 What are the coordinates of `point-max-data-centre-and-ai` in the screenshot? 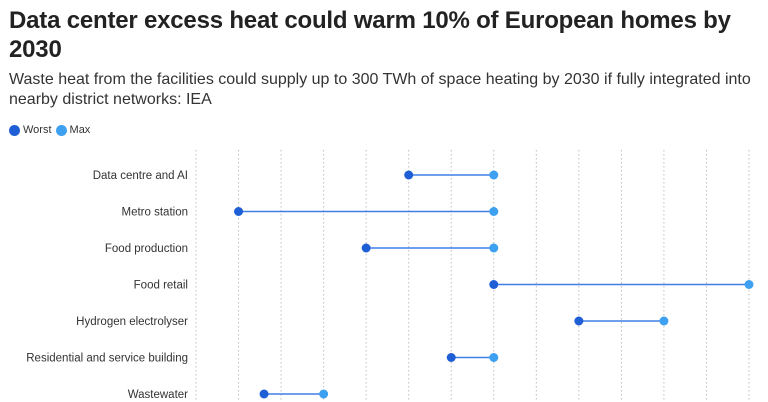 It's located at (494, 175).